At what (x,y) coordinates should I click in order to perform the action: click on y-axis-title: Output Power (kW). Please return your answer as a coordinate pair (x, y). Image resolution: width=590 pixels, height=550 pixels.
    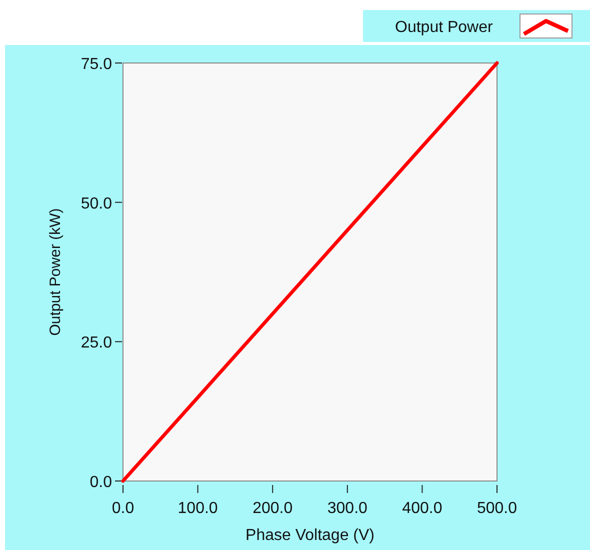
    Looking at the image, I should click on (55, 272).